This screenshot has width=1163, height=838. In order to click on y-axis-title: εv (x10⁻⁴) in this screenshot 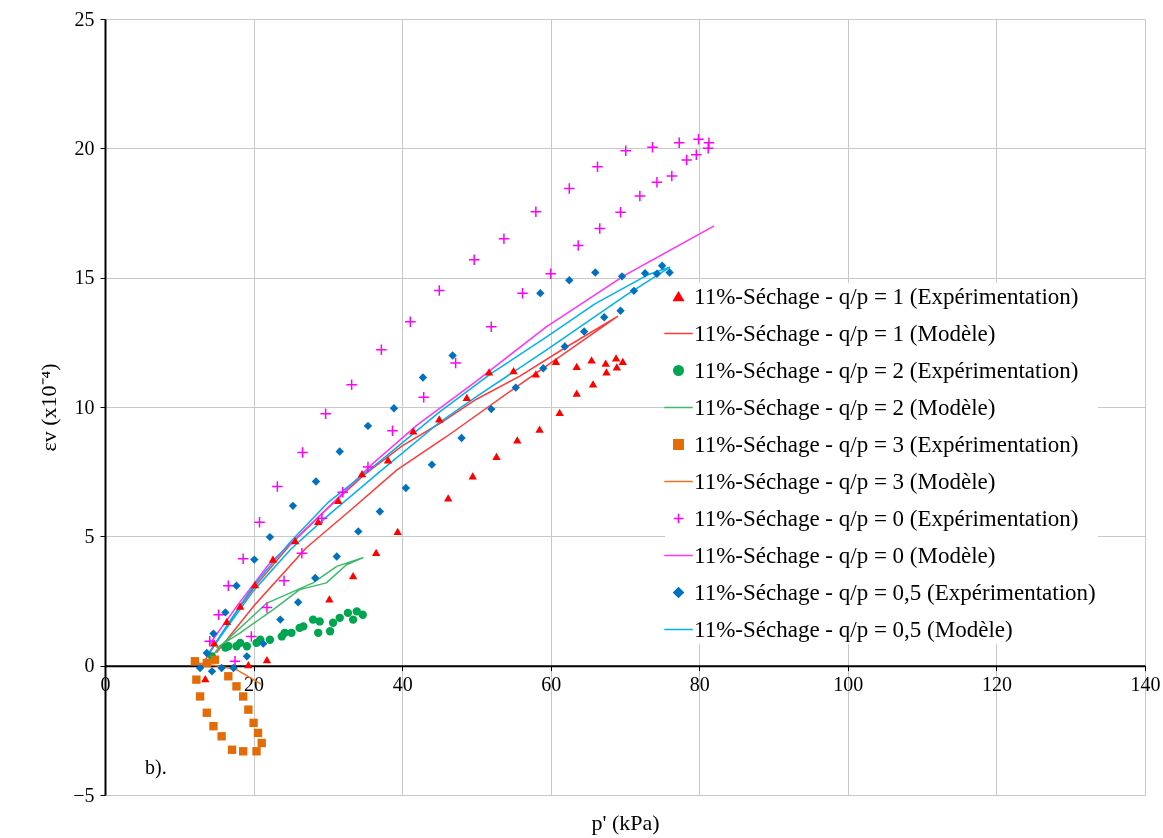, I will do `click(49, 407)`.